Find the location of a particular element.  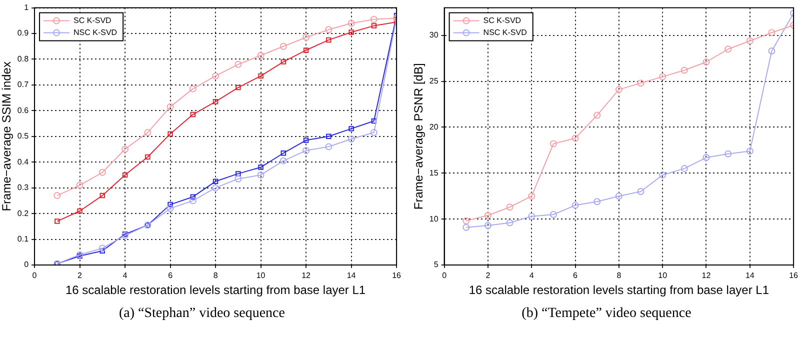

y-tick-label: 15 is located at coordinates (434, 173).